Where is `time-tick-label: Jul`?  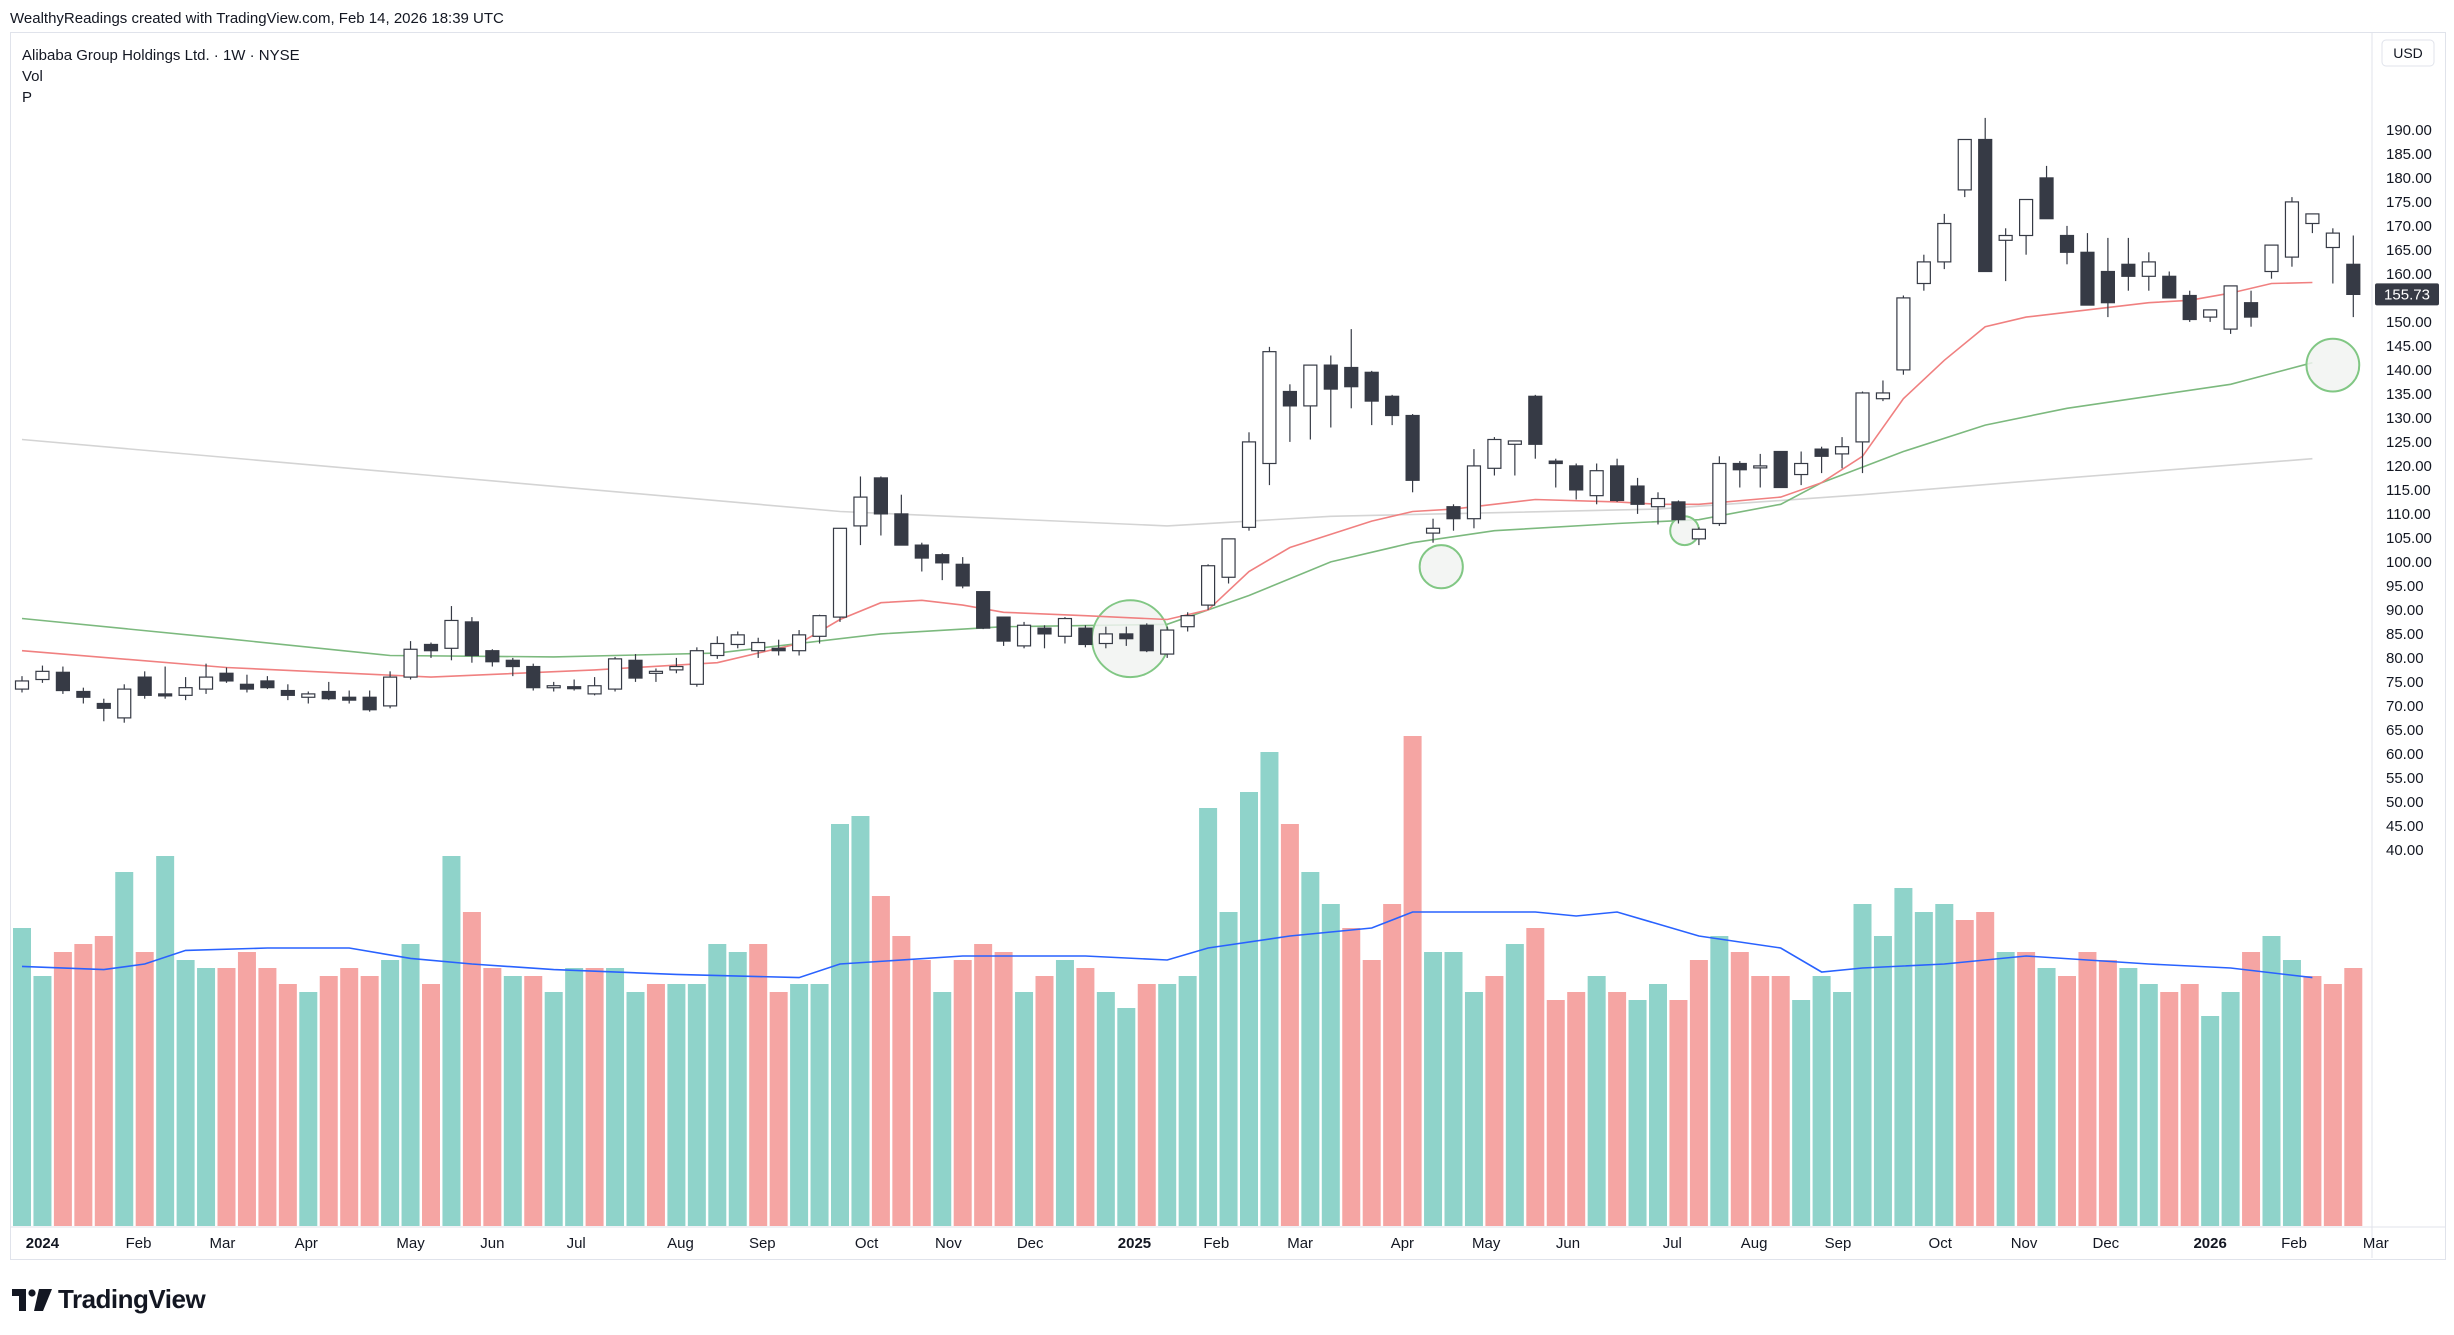 time-tick-label: Jul is located at coordinates (1672, 1243).